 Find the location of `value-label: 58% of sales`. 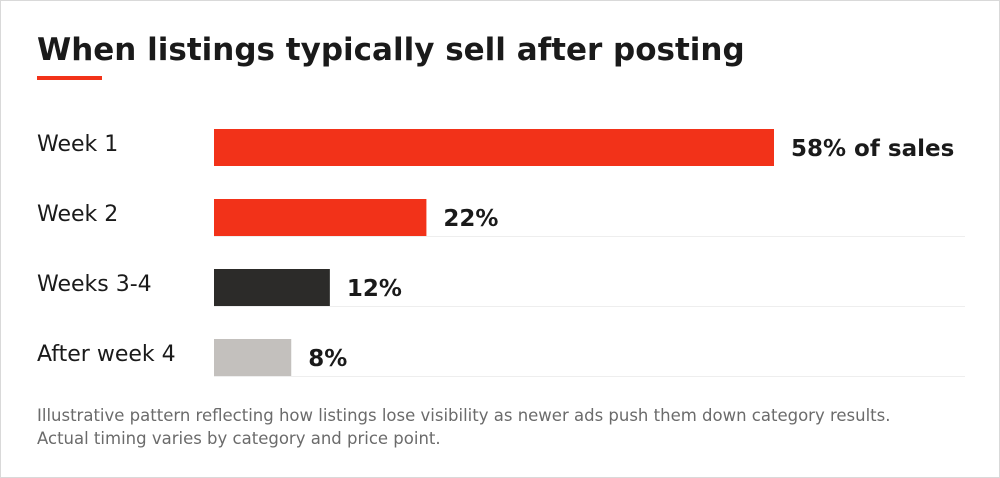

value-label: 58% of sales is located at coordinates (872, 149).